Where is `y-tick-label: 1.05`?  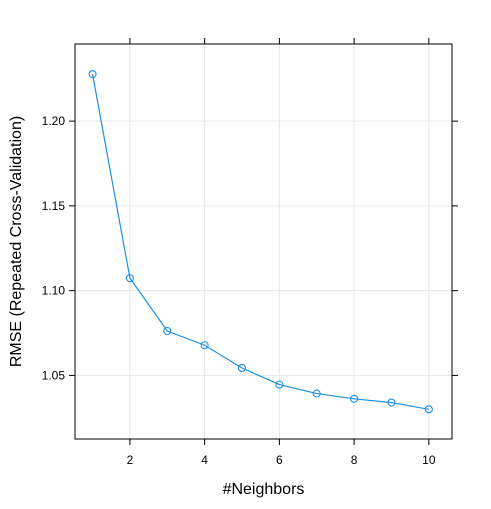
y-tick-label: 1.05 is located at coordinates (54, 375).